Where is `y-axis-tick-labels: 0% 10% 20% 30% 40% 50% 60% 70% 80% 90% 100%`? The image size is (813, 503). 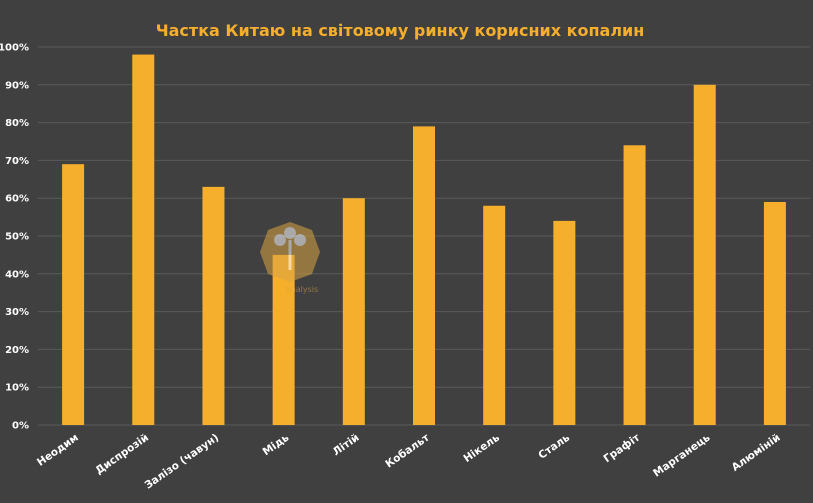 y-axis-tick-labels: 0% 10% 20% 30% 40% 50% 60% 70% 80% 90% 100% is located at coordinates (14, 237).